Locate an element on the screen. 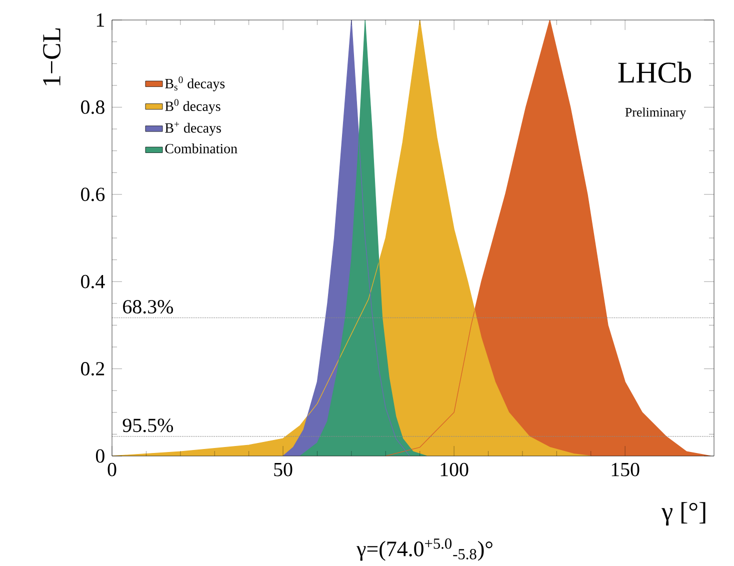 This screenshot has width=734, height=566. x-axis-title: γ [°] is located at coordinates (684, 514).